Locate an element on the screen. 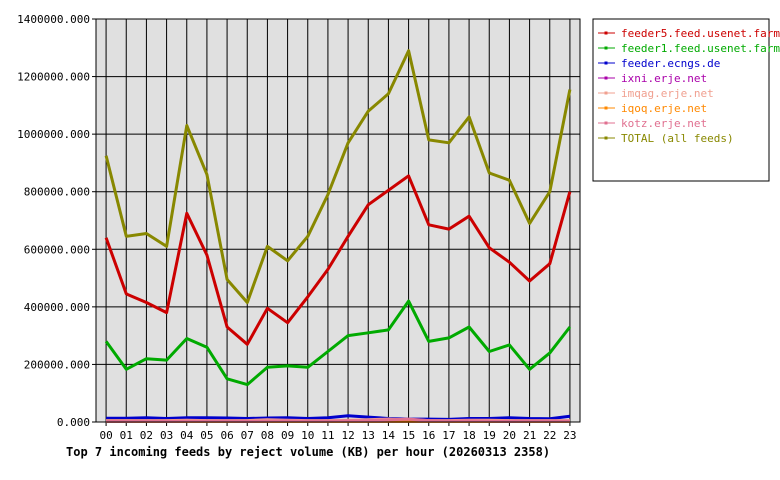 The height and width of the screenshot is (480, 780). y-tick-label: 200000.000 is located at coordinates (57, 364).